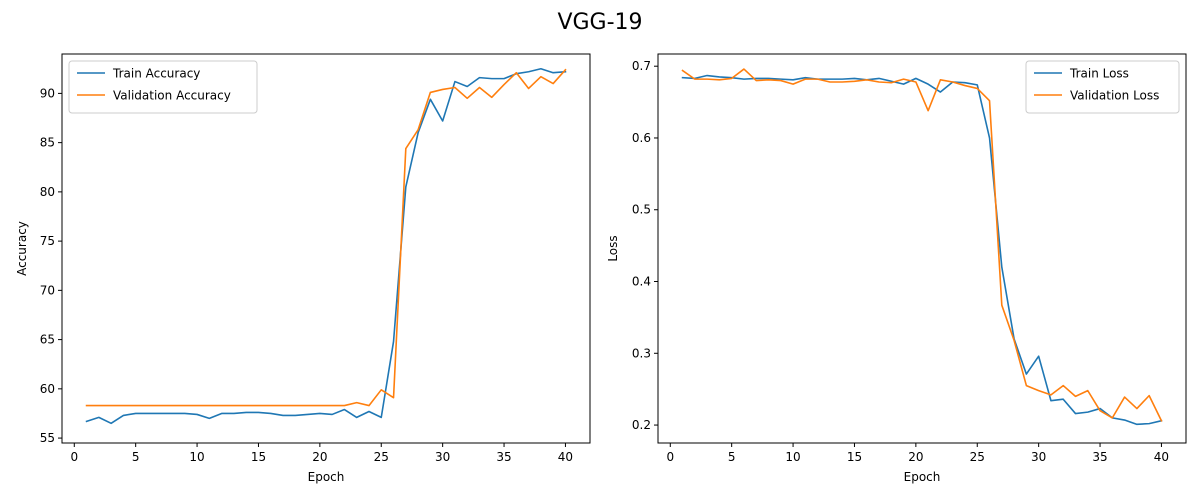  Describe the element at coordinates (1099, 74) in the screenshot. I see `loss-legend-label-0: Train Loss` at that location.